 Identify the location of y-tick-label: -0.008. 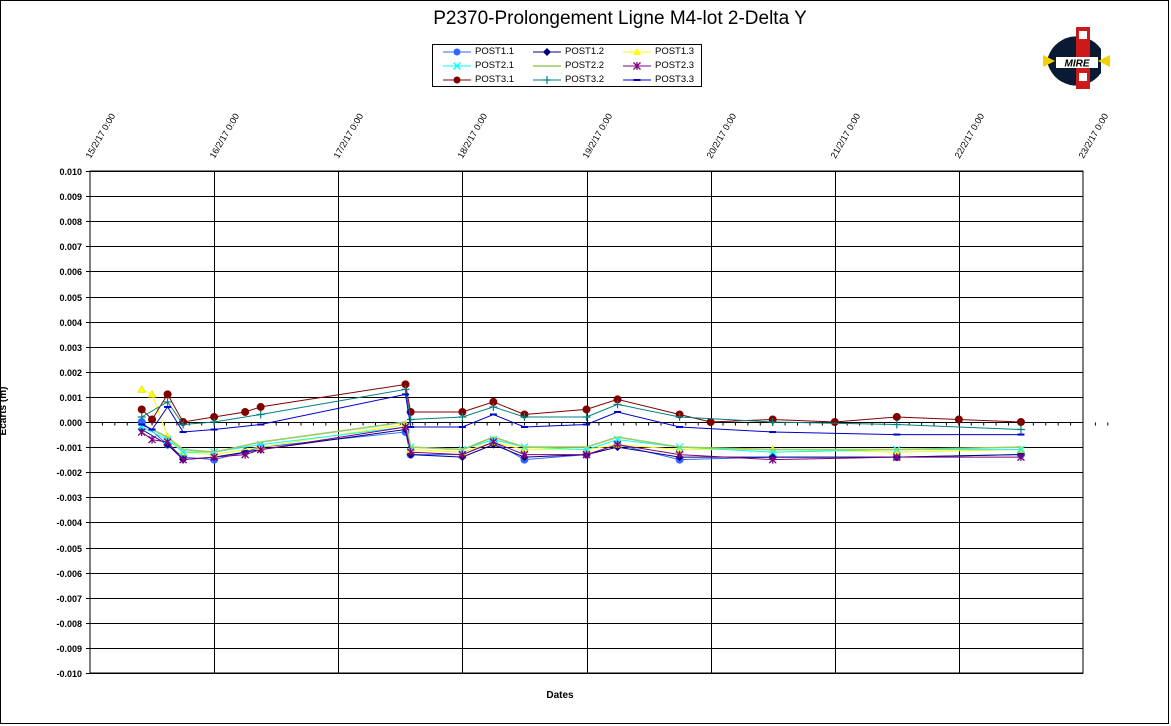
(69, 624).